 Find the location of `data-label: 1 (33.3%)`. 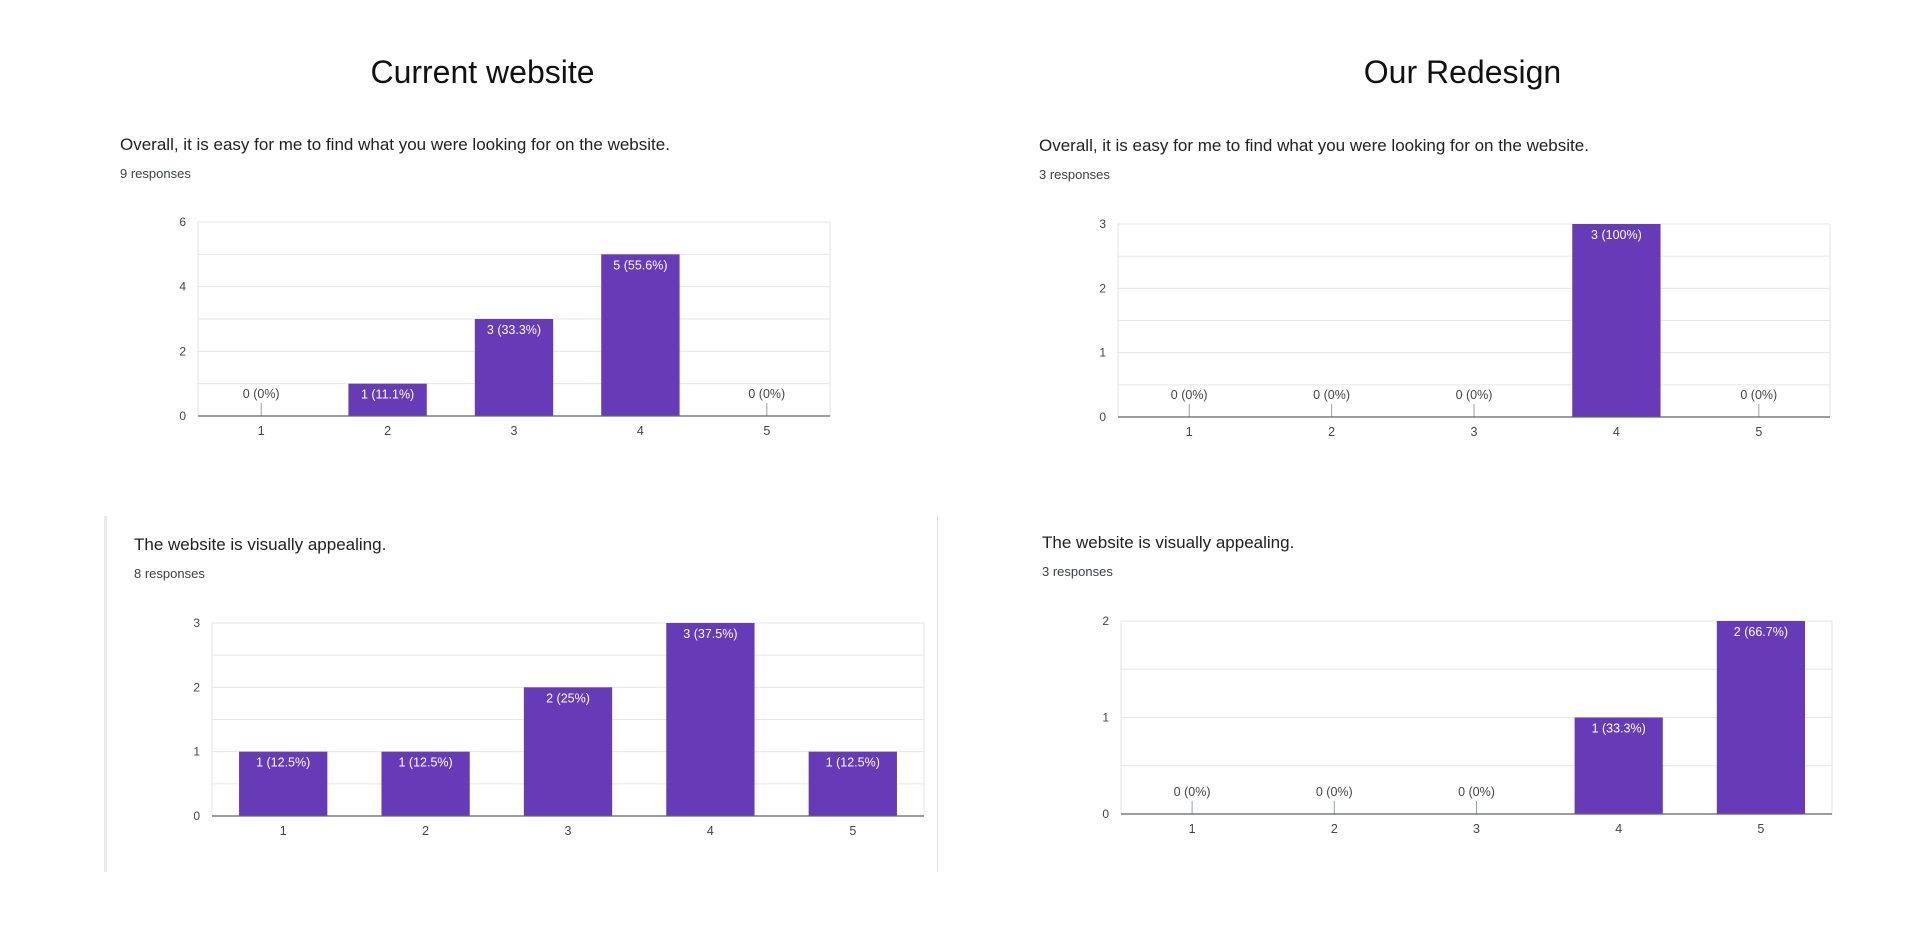

data-label: 1 (33.3%) is located at coordinates (1619, 729).